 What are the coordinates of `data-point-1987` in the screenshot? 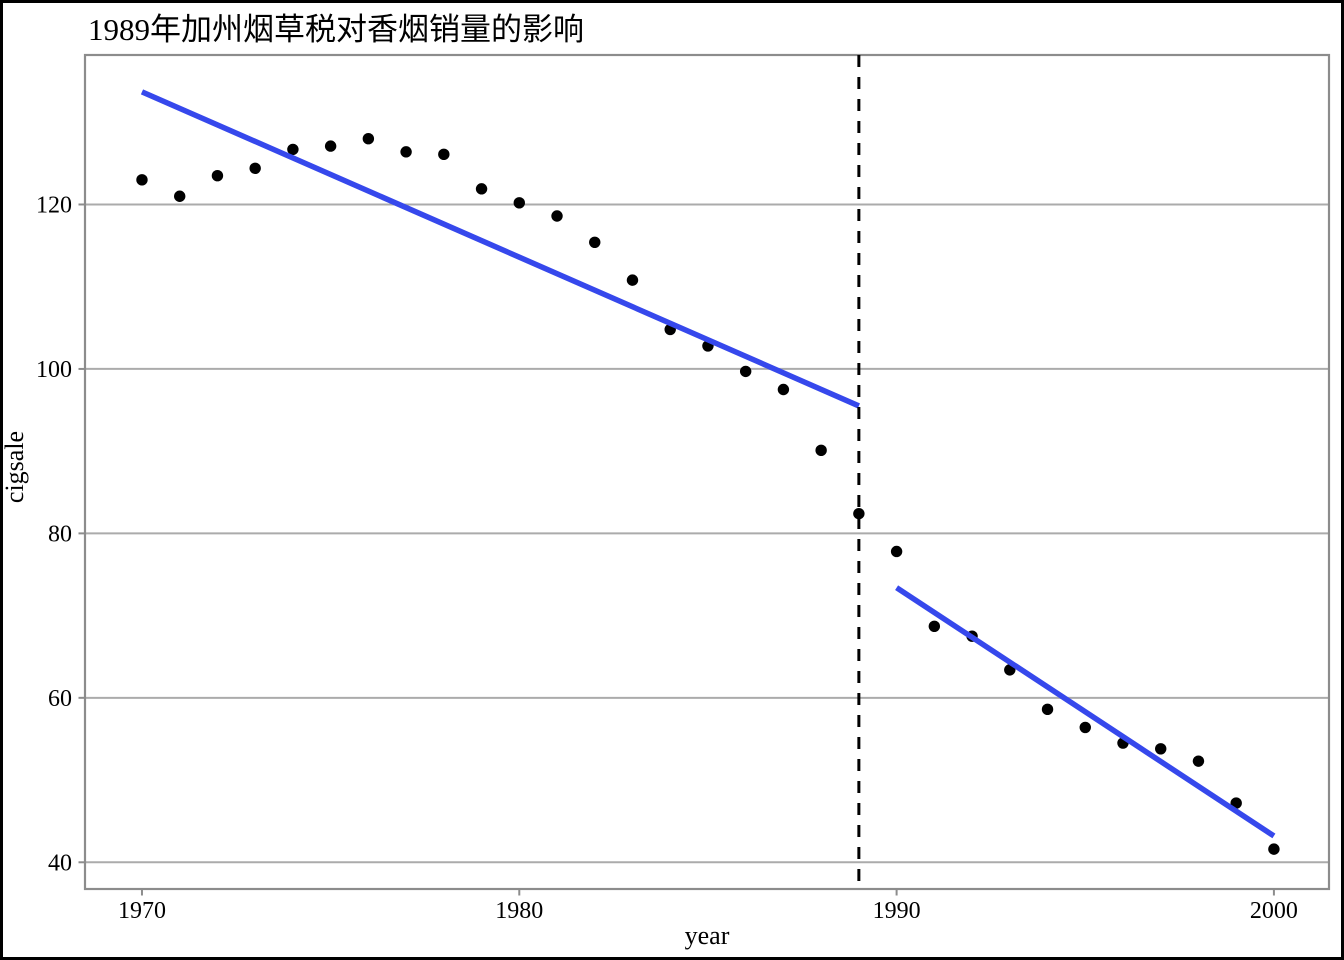 It's located at (783, 389).